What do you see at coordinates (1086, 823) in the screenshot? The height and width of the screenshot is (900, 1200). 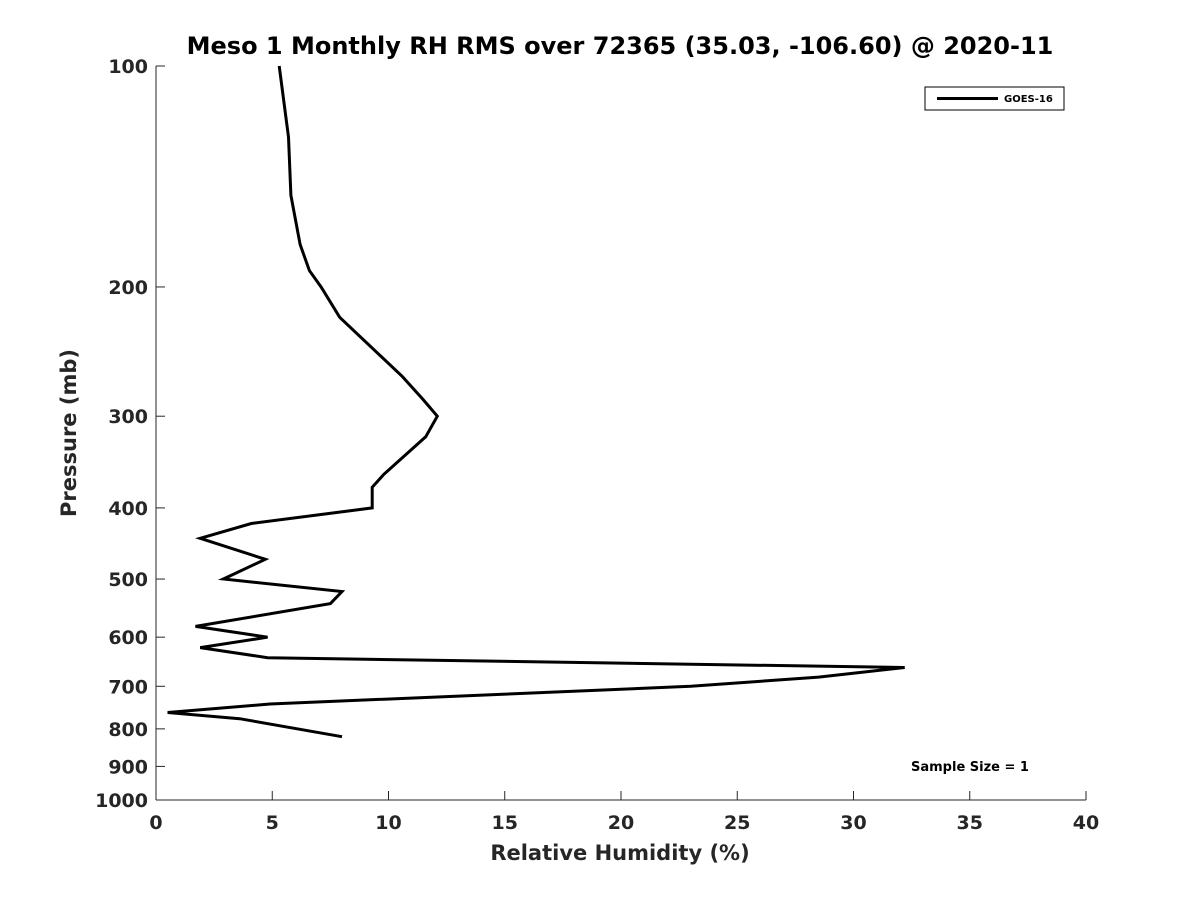 I see `x-tick-label: 40` at bounding box center [1086, 823].